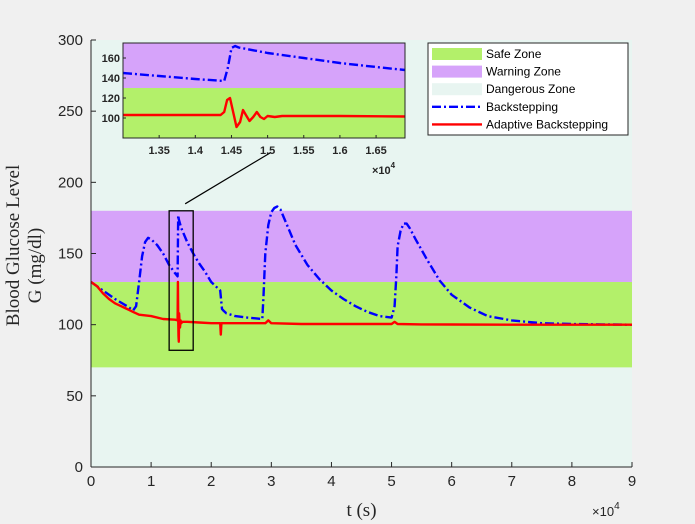 This screenshot has height=524, width=695. What do you see at coordinates (70, 325) in the screenshot?
I see `y-tick-label: 100` at bounding box center [70, 325].